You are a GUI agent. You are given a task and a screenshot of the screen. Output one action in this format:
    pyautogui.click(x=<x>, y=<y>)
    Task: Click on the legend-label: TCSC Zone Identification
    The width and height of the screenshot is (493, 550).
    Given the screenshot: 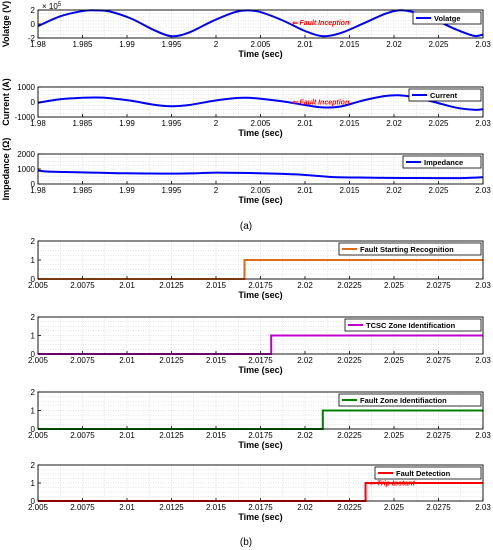 What is the action you would take?
    pyautogui.click(x=411, y=325)
    